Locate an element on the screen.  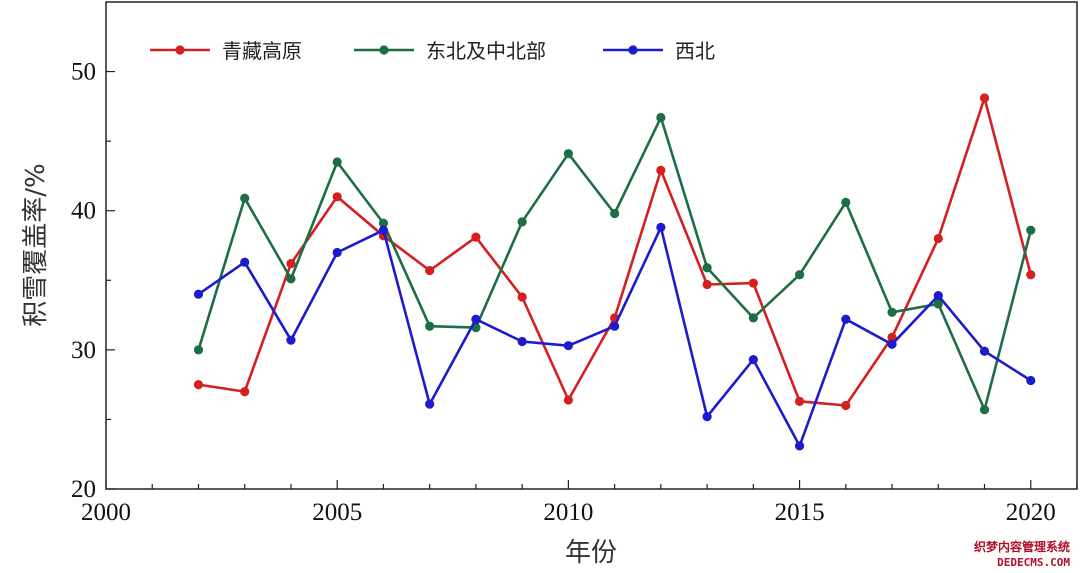
y-axis: 20 30 40 50 is located at coordinates (93, 281).